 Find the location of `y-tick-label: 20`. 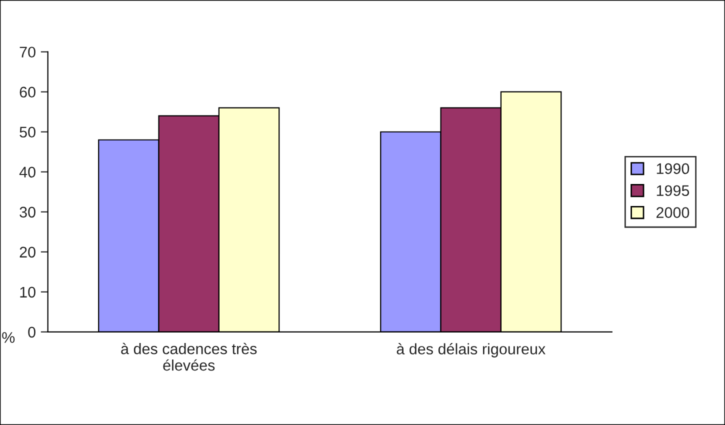

y-tick-label: 20 is located at coordinates (28, 252).